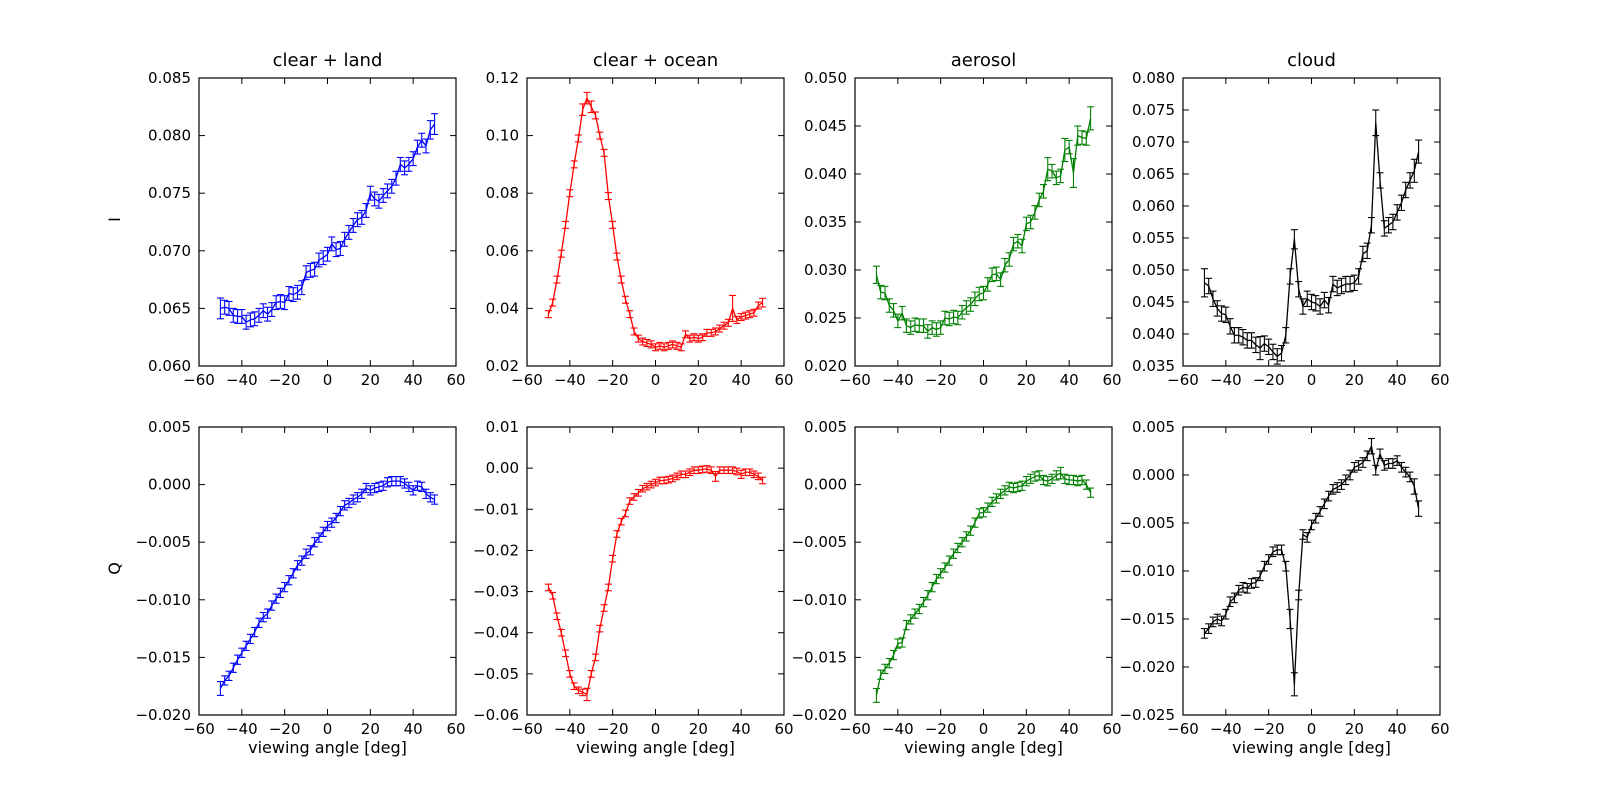 Image resolution: width=1600 pixels, height=800 pixels. I want to click on subplot-title-aerosol: aerosol, so click(983, 60).